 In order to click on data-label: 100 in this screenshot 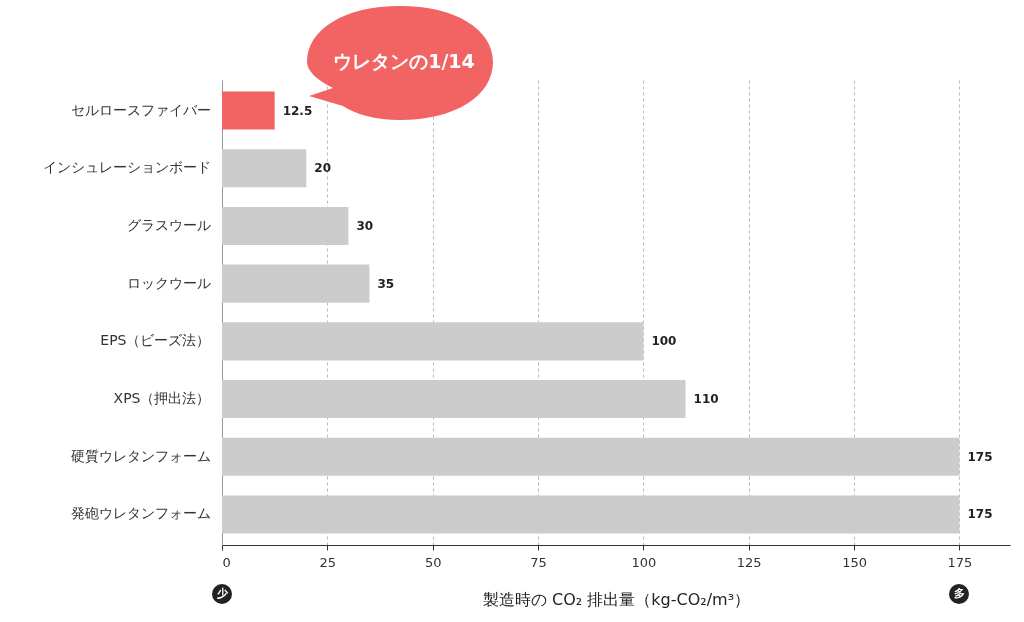, I will do `click(664, 341)`.